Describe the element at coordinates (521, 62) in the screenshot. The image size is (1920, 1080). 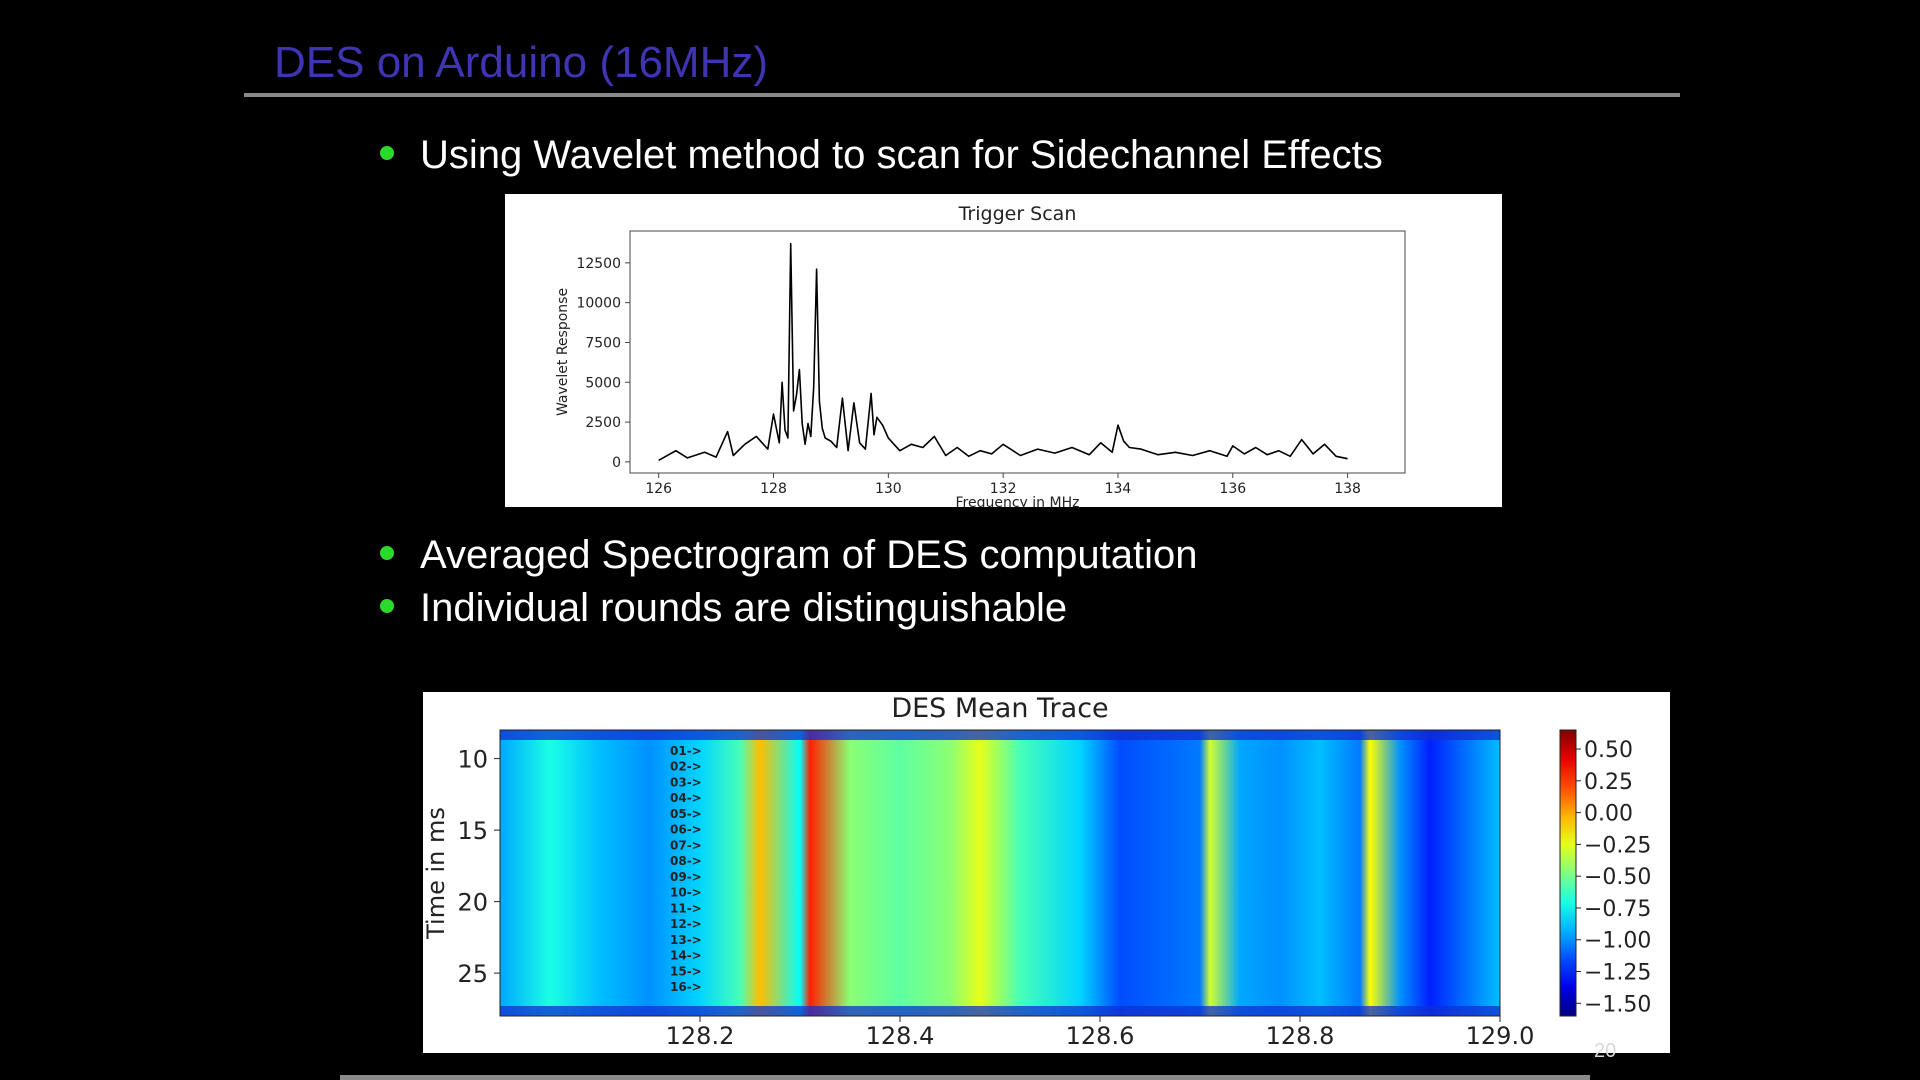
I see `slide-title: DES on Arduino (16MHz)` at that location.